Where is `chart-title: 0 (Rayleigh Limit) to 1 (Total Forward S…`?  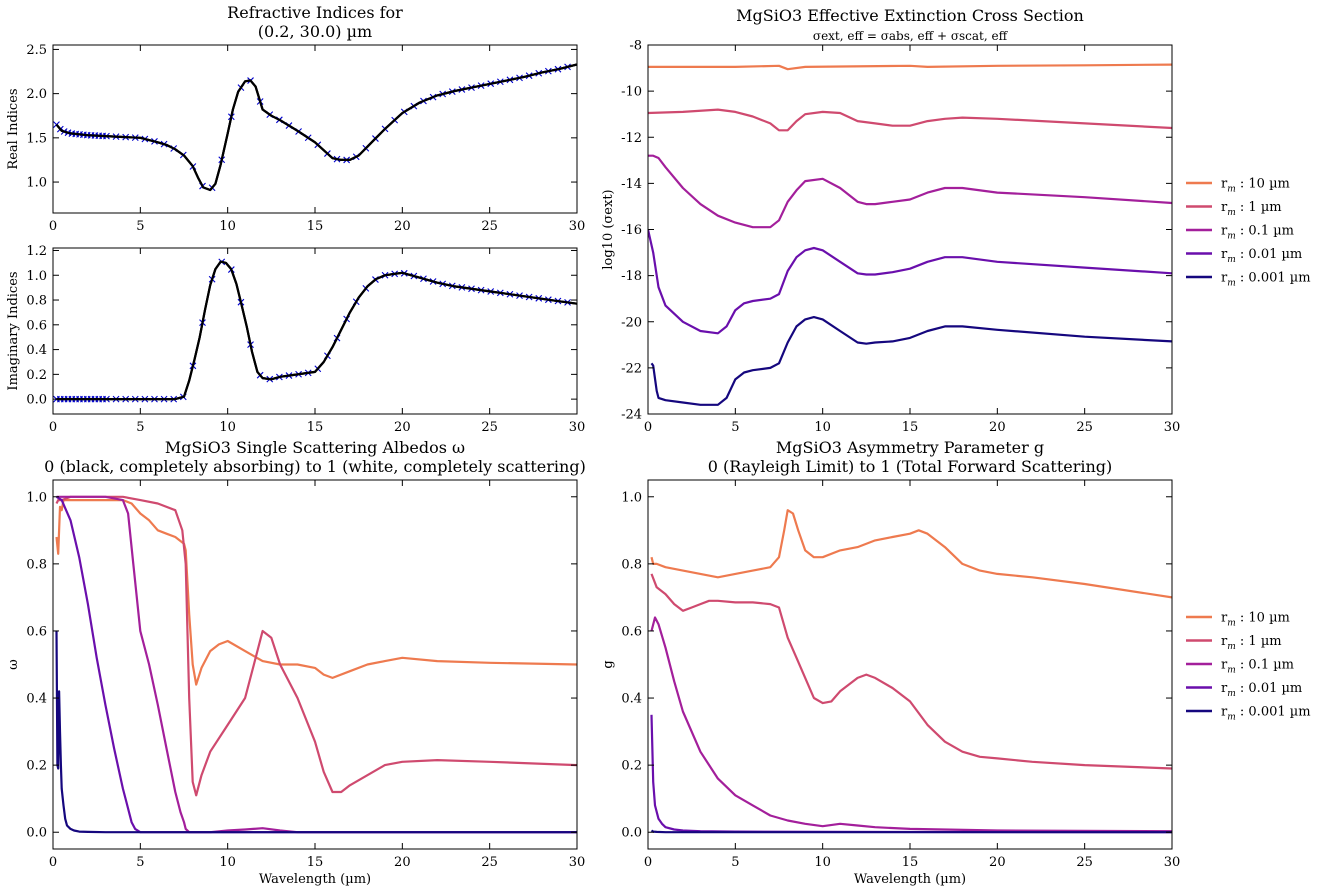 chart-title: 0 (Rayleigh Limit) to 1 (Total Forward S… is located at coordinates (910, 466).